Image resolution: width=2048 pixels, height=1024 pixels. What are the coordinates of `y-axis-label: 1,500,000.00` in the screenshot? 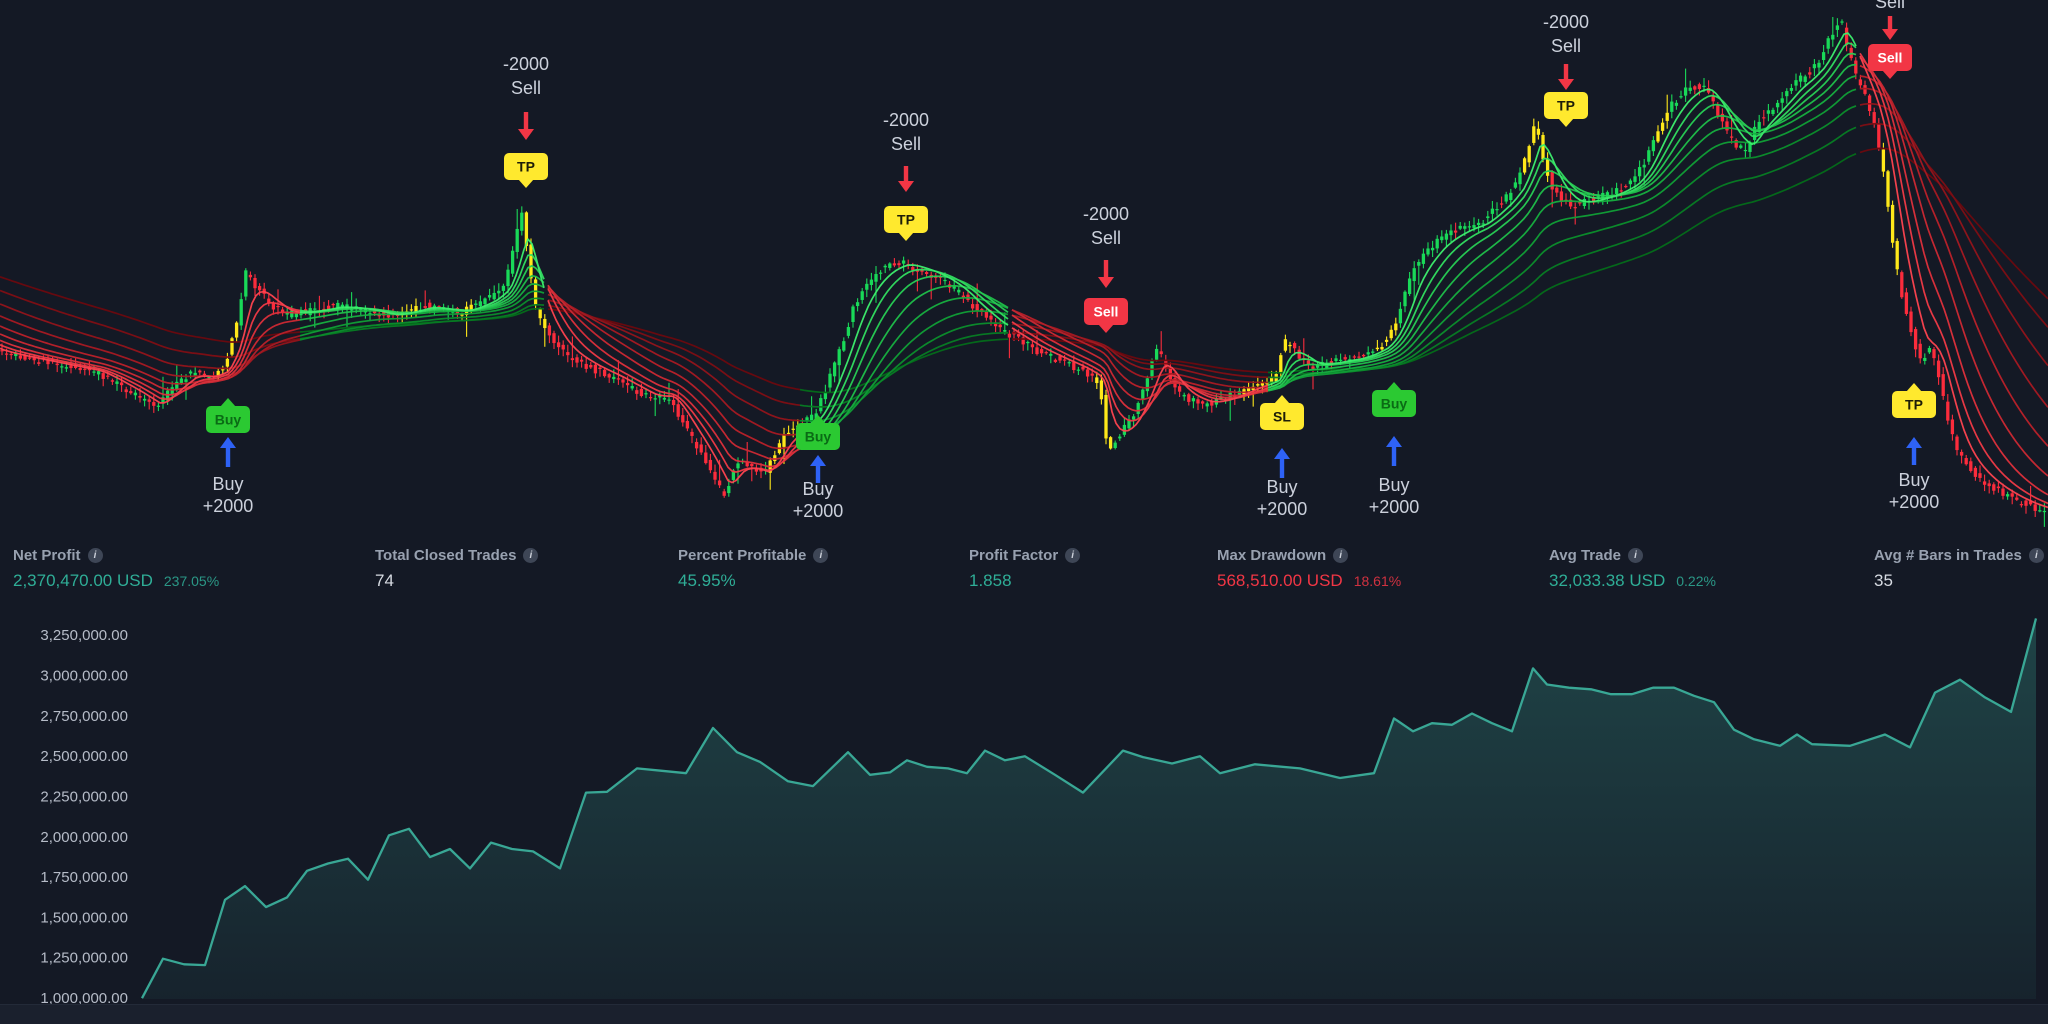 It's located at (84, 917).